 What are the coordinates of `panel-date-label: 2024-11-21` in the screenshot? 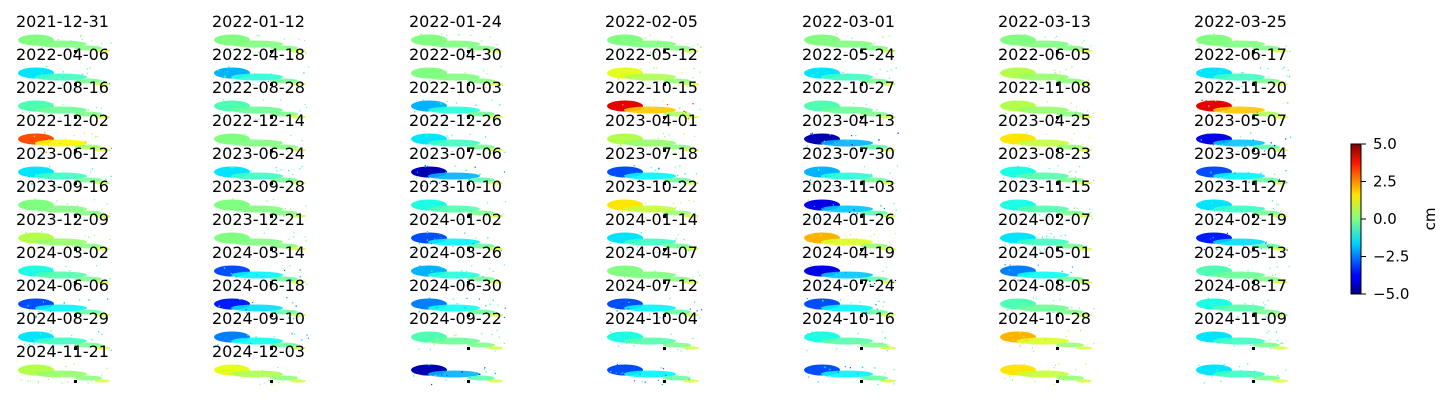 It's located at (62, 351).